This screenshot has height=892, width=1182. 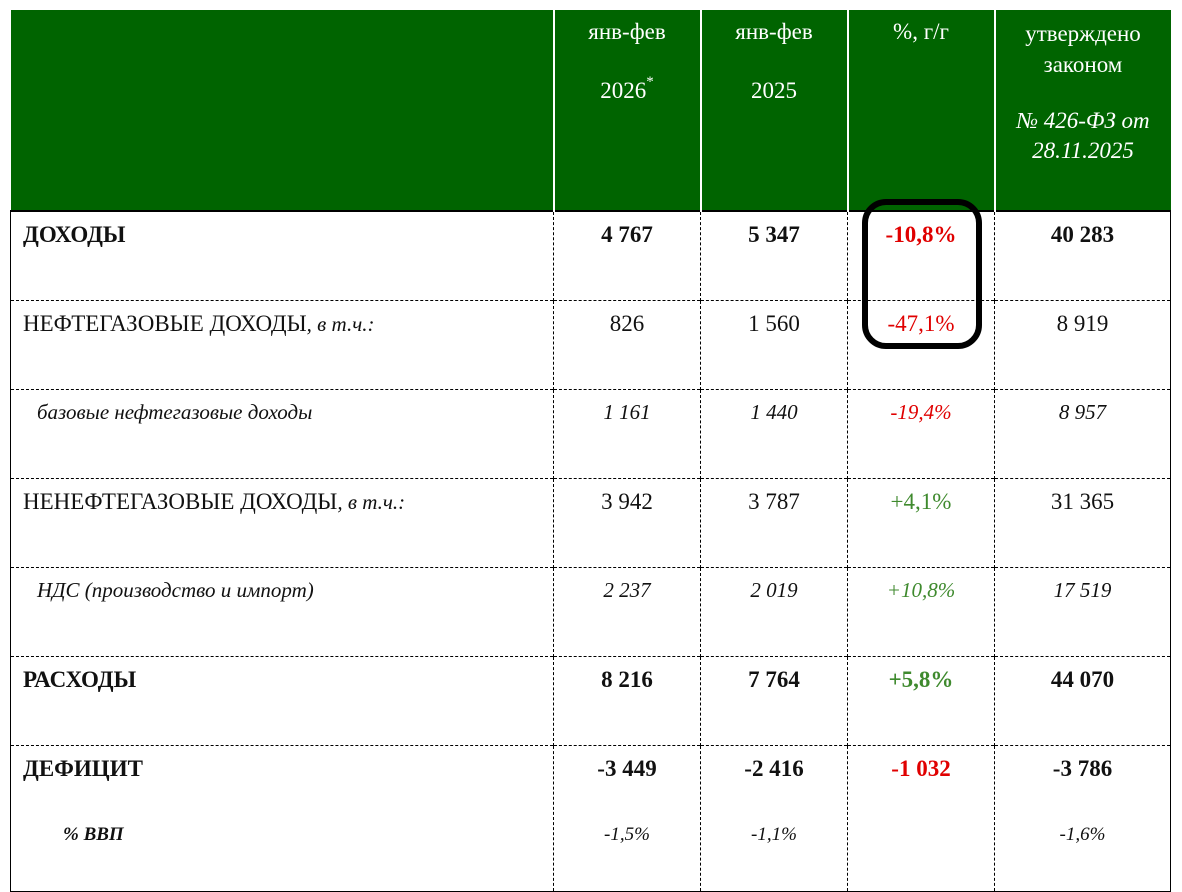 I want to click on header-period-2025: янв-фев, so click(x=774, y=31).